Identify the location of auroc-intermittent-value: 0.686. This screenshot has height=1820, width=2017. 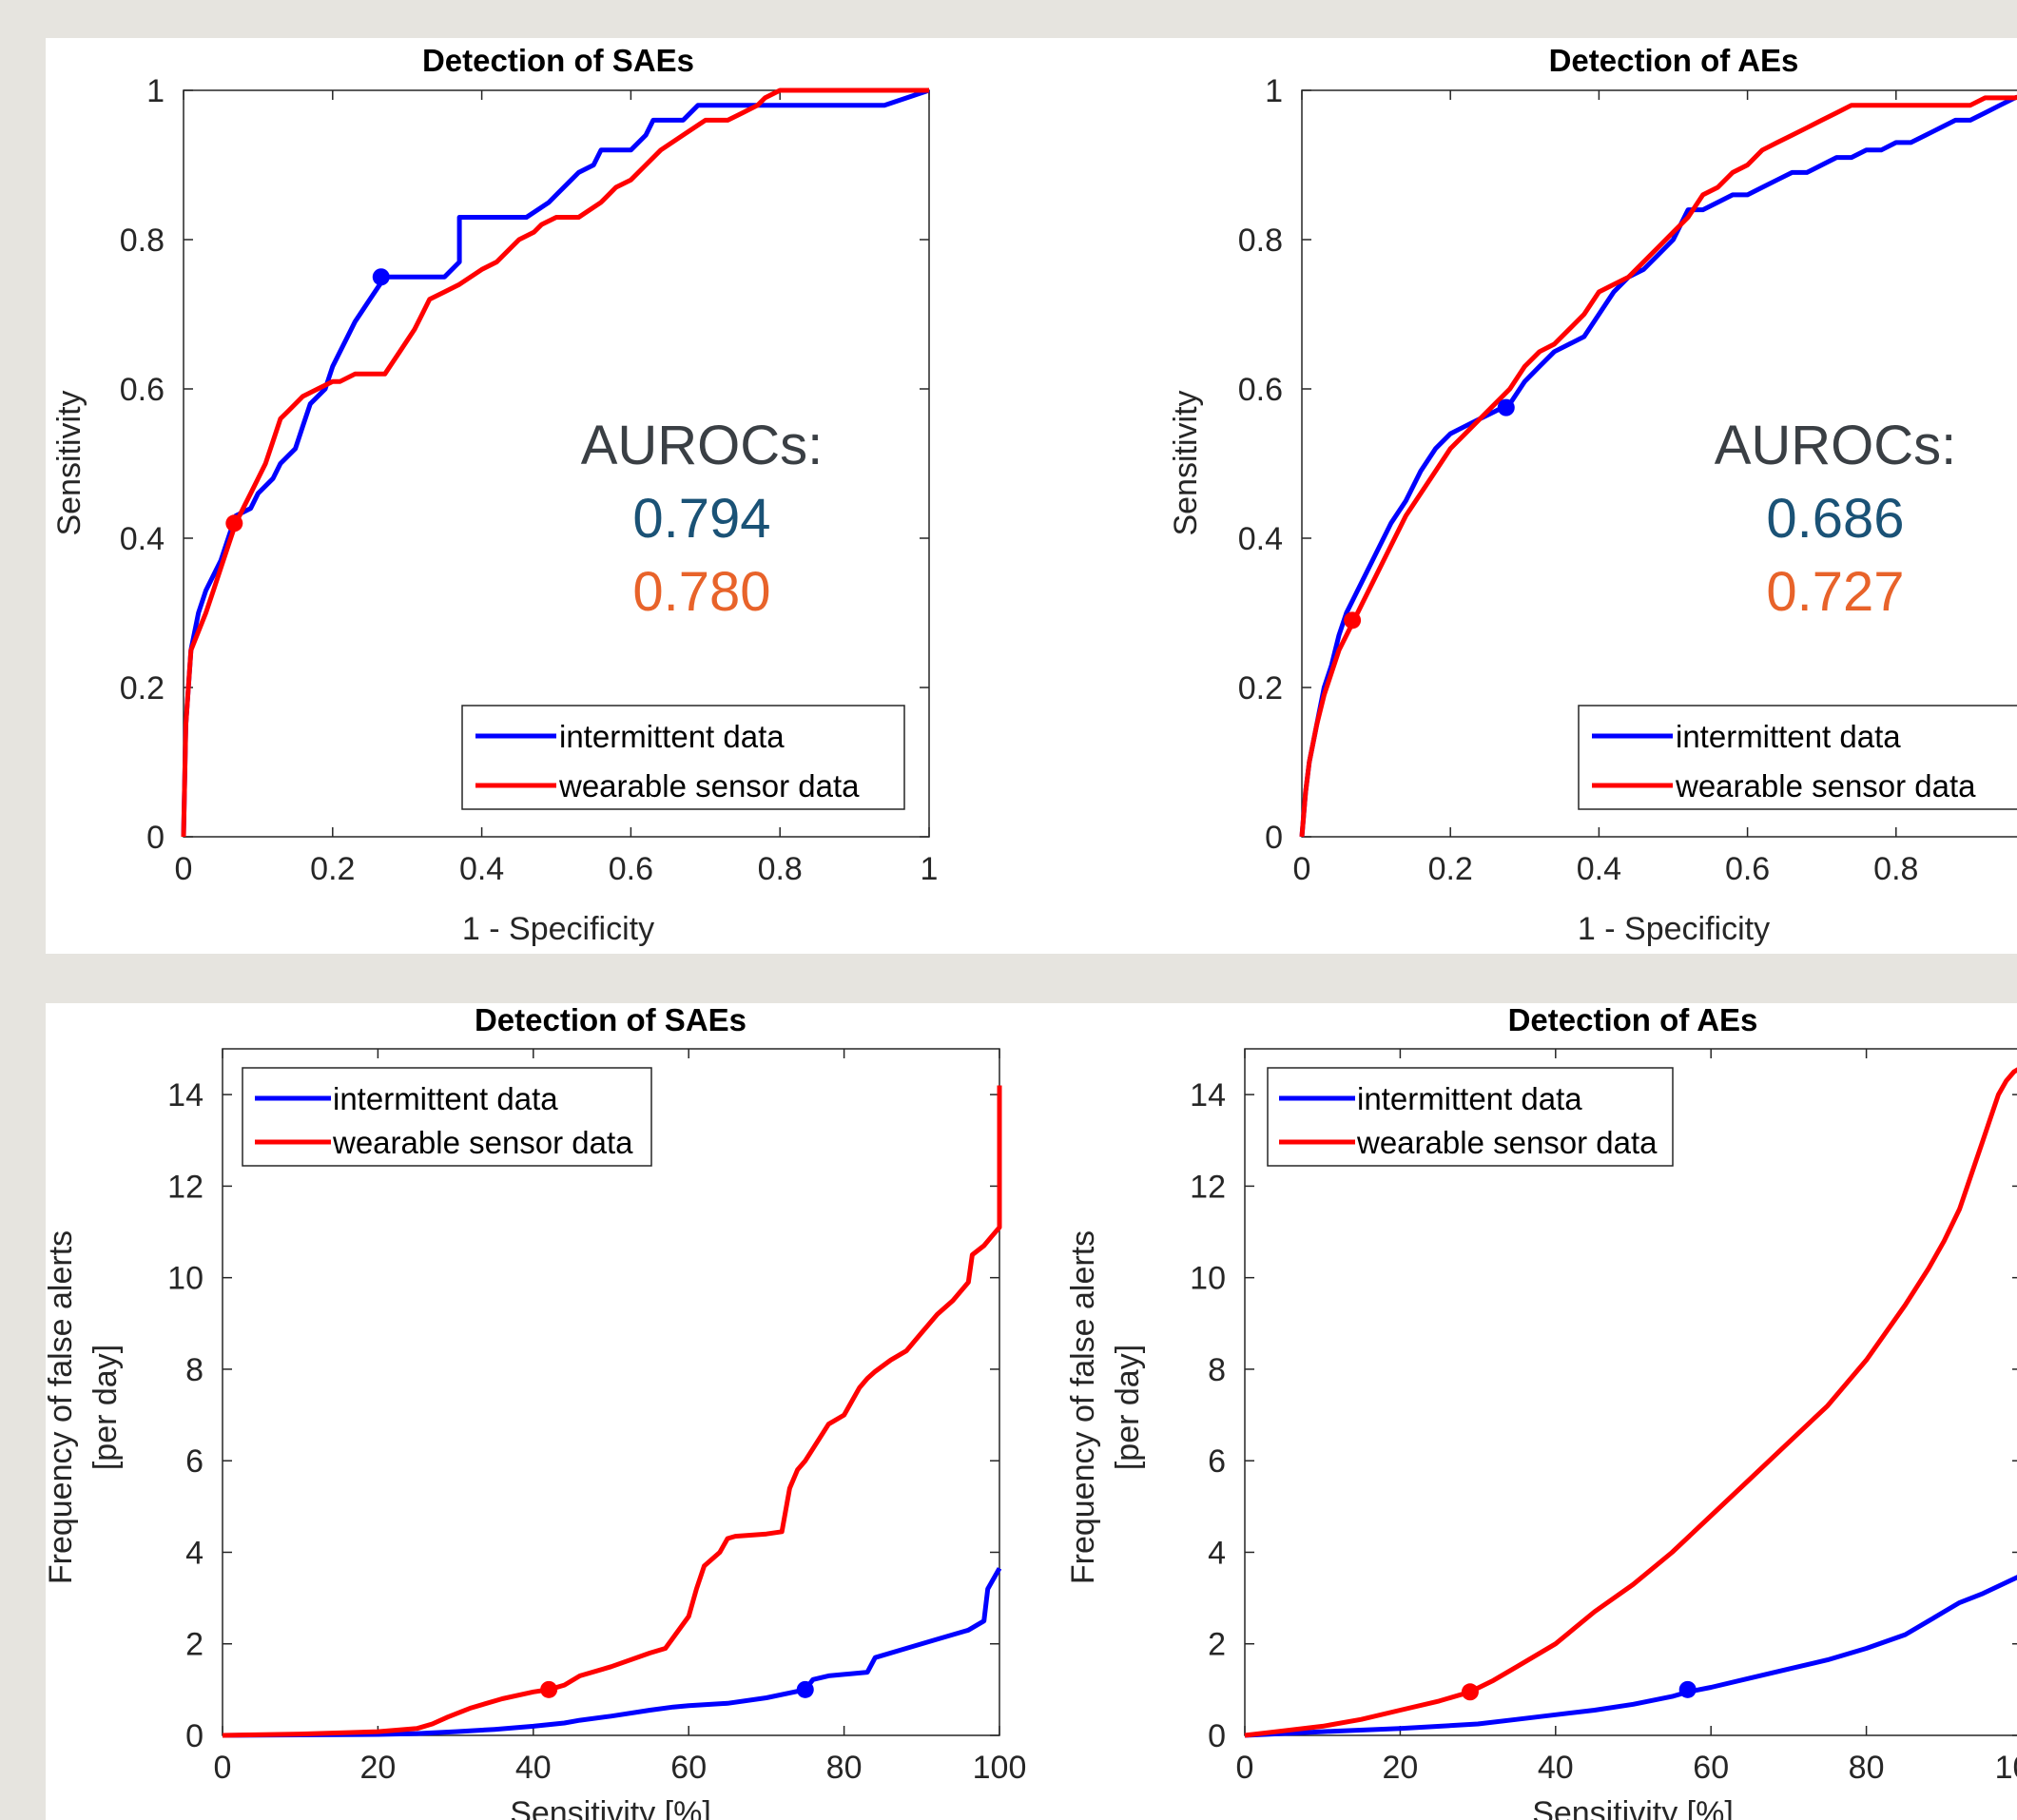
(1835, 519).